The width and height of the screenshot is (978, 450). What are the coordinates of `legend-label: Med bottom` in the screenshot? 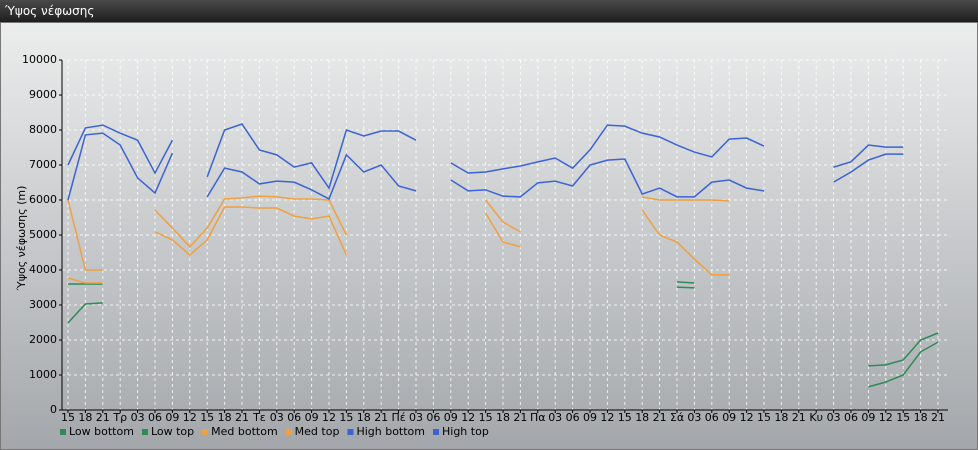 It's located at (244, 431).